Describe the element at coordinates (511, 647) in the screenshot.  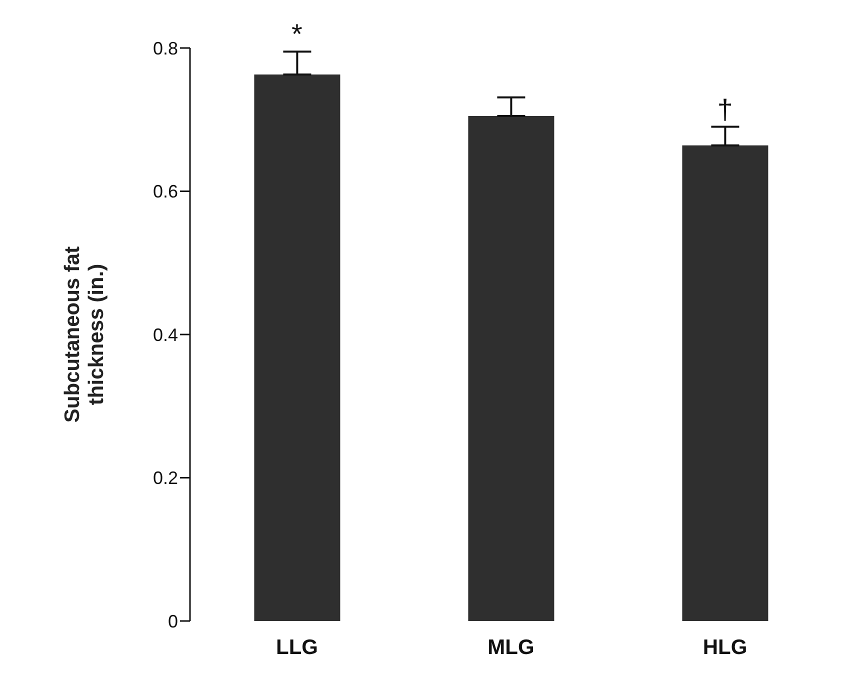
I see `x-tick-label: MLG` at that location.